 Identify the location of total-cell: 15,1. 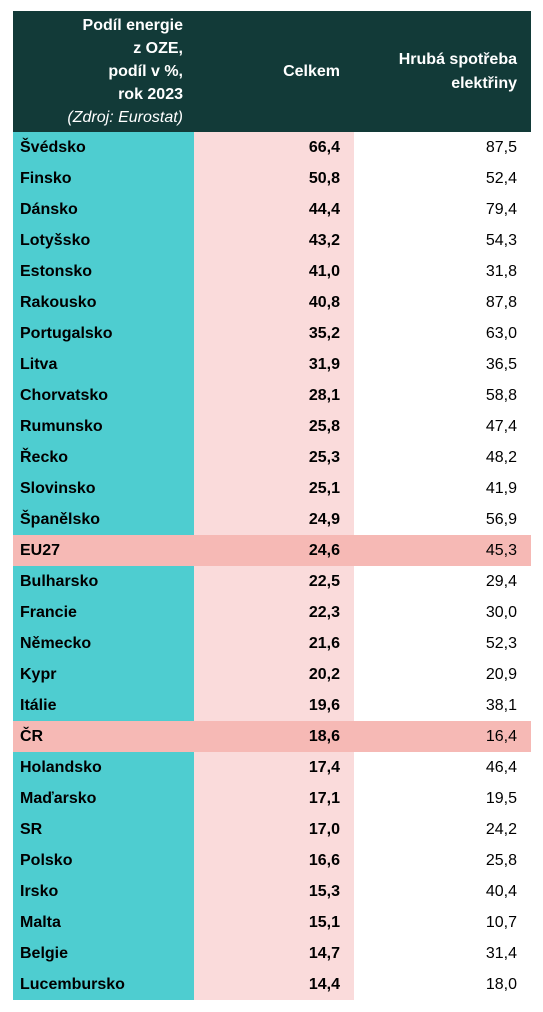
(274, 922).